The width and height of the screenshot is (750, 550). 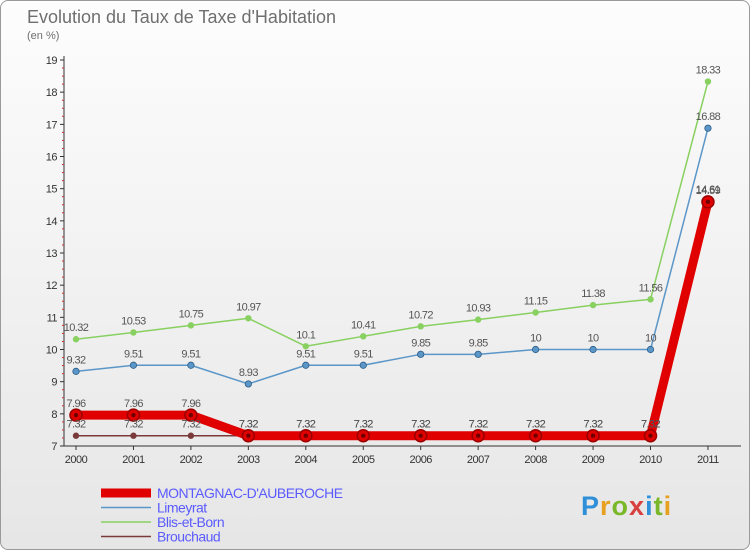 What do you see at coordinates (54, 447) in the screenshot?
I see `y-tick-label: 7` at bounding box center [54, 447].